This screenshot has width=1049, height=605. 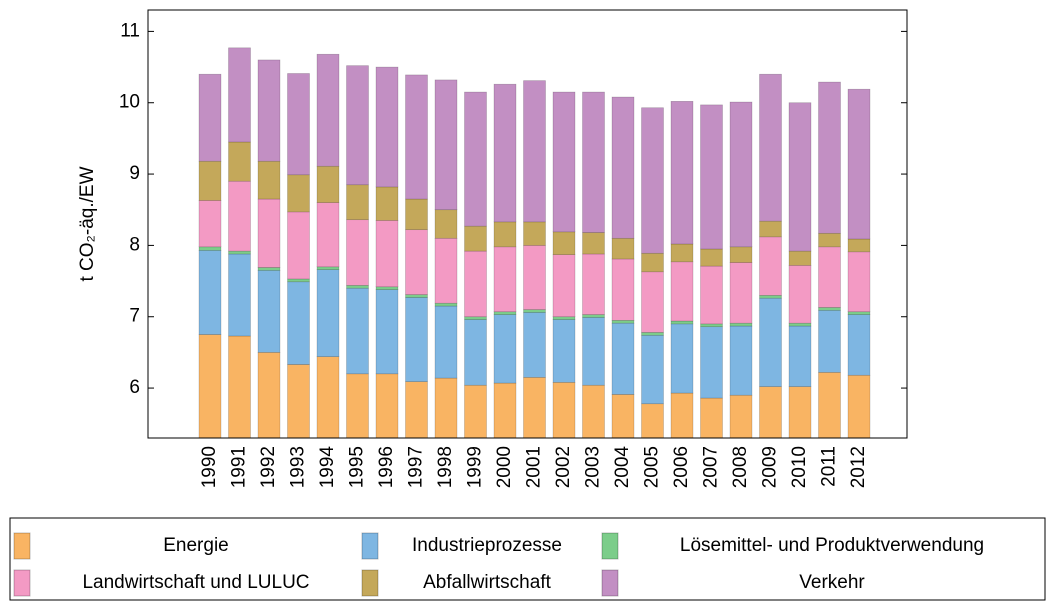 I want to click on x-tick-label: 2007, so click(x=711, y=467).